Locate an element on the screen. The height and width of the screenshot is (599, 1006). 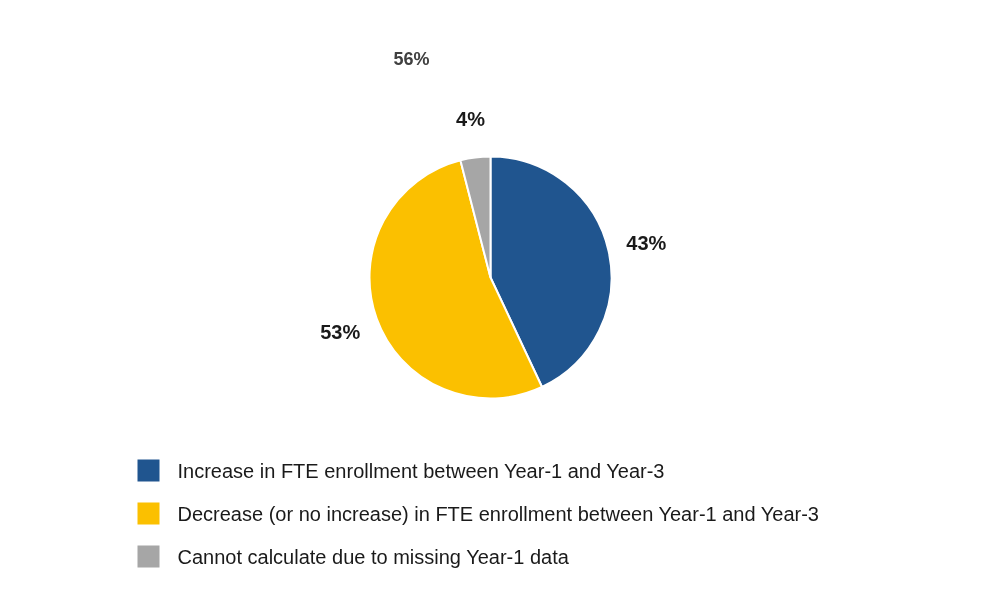
data-label: 43% is located at coordinates (646, 242).